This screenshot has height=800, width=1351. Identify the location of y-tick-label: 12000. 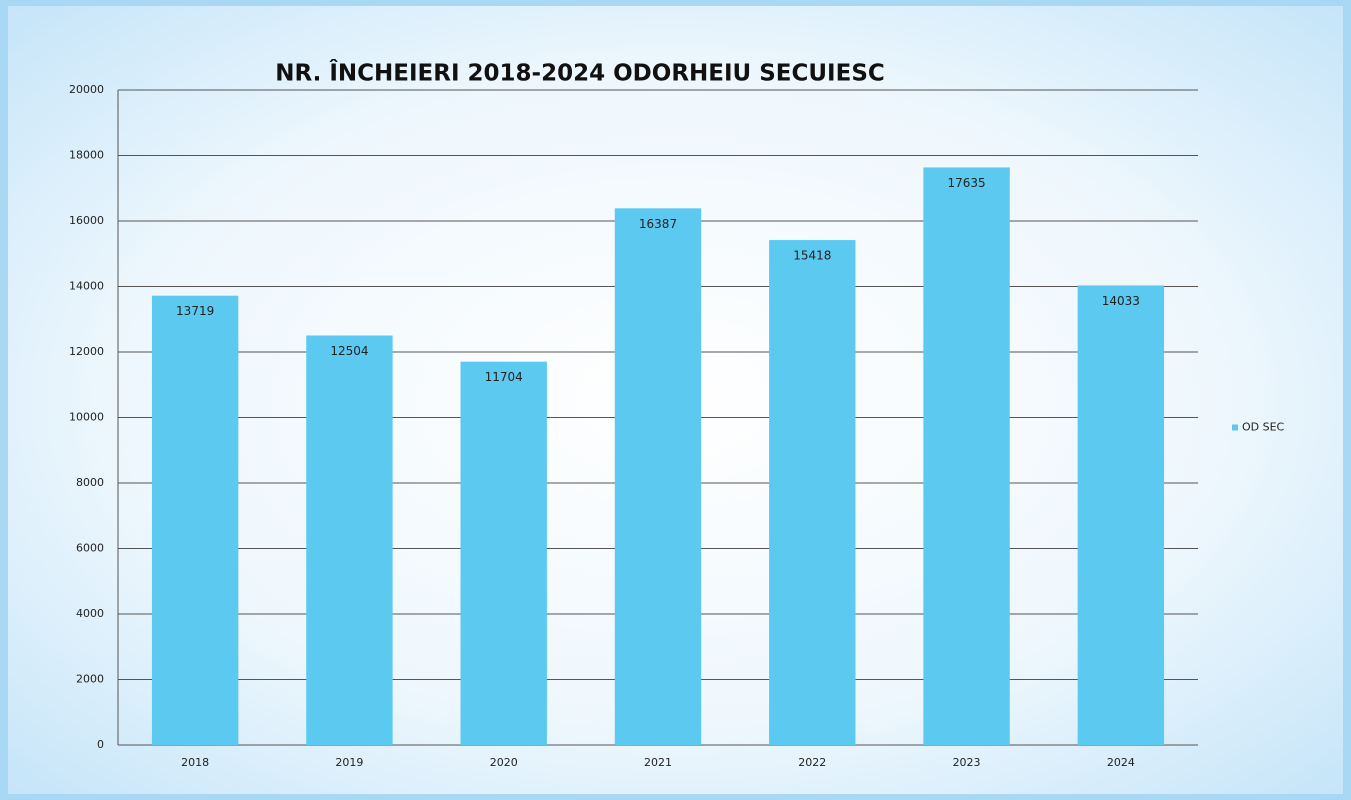
(86, 351).